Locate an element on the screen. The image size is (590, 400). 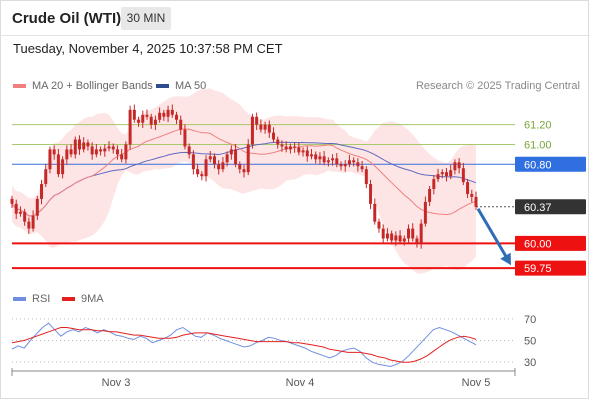
legend-ma50-label: MA 50 is located at coordinates (191, 86).